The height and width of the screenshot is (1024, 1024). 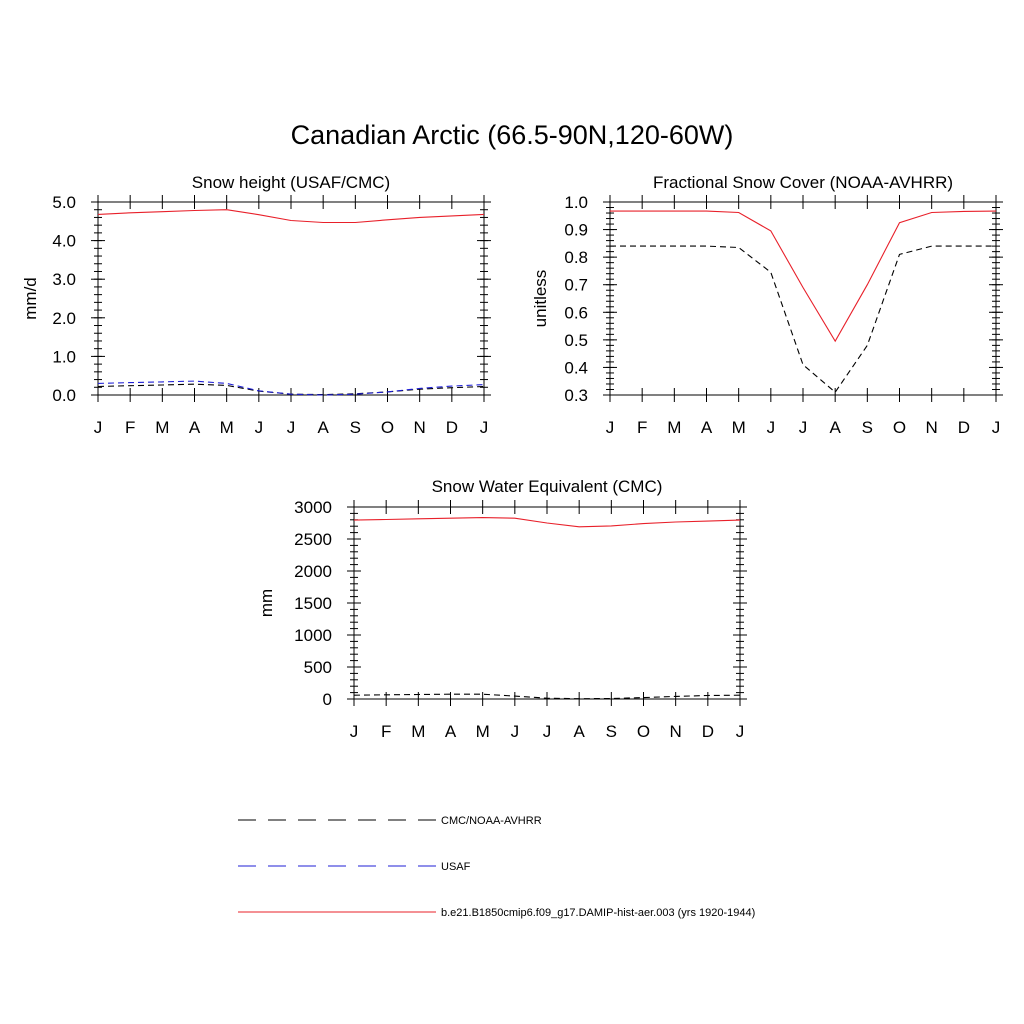 I want to click on figure-title: Canadian Arctic (66.5-90N,120-60W), so click(x=512, y=135).